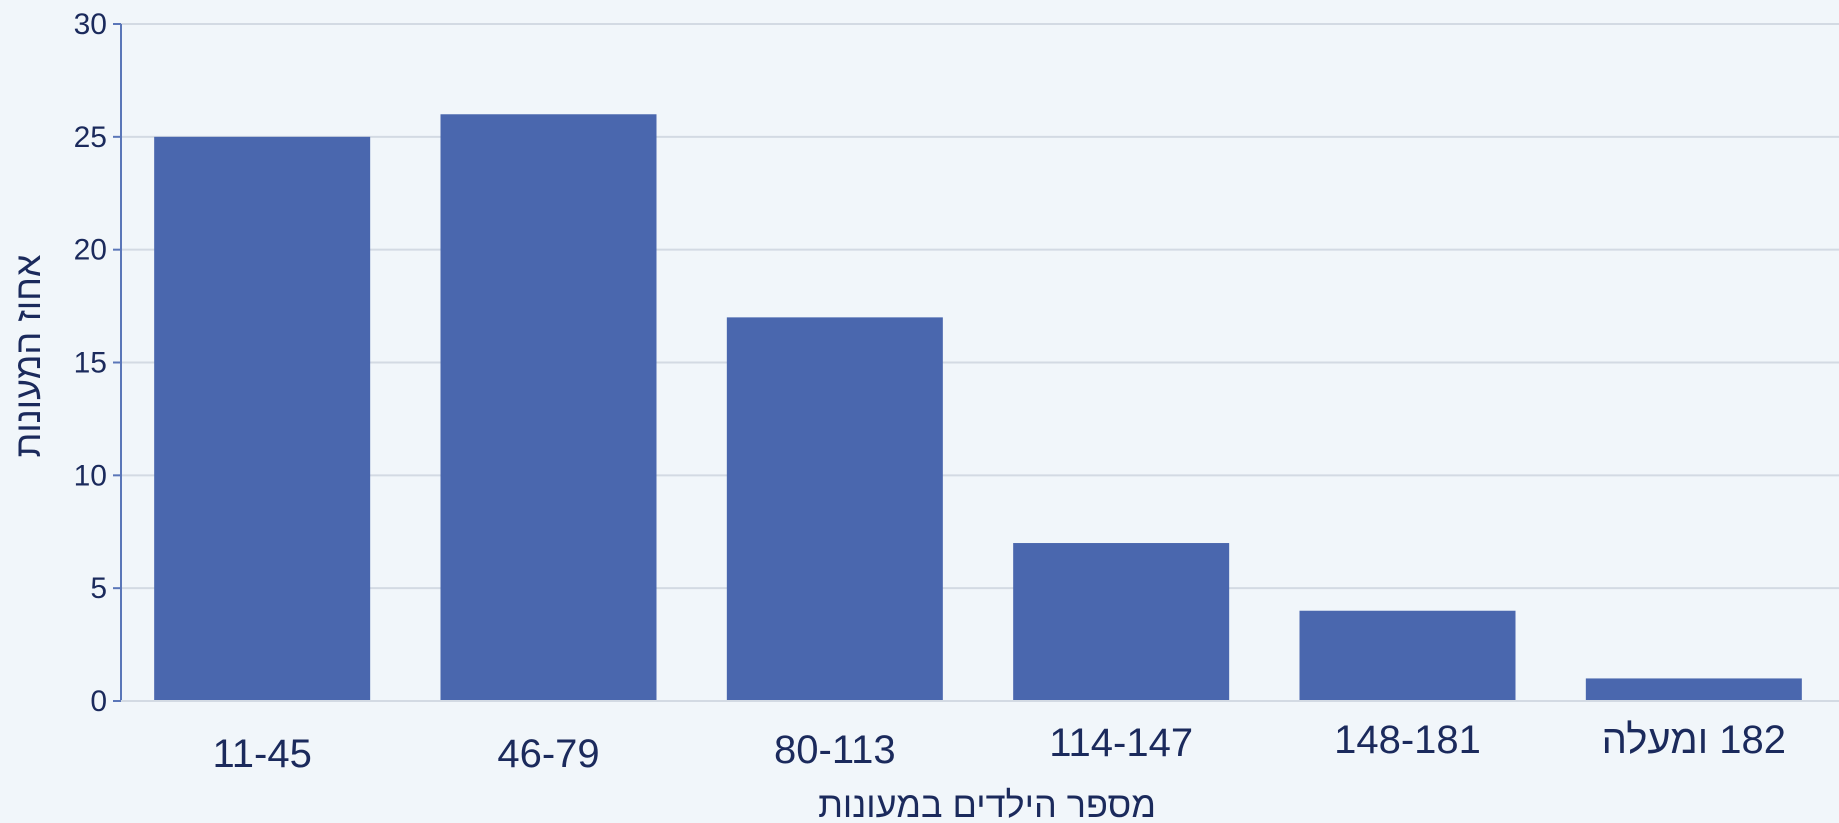 The image size is (1839, 823). I want to click on y-tick-labels: 0 5 10 15 20 25 30, so click(90, 363).